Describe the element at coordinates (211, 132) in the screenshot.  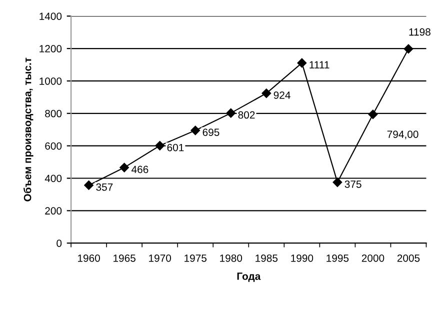
I see `data-label: 695` at that location.